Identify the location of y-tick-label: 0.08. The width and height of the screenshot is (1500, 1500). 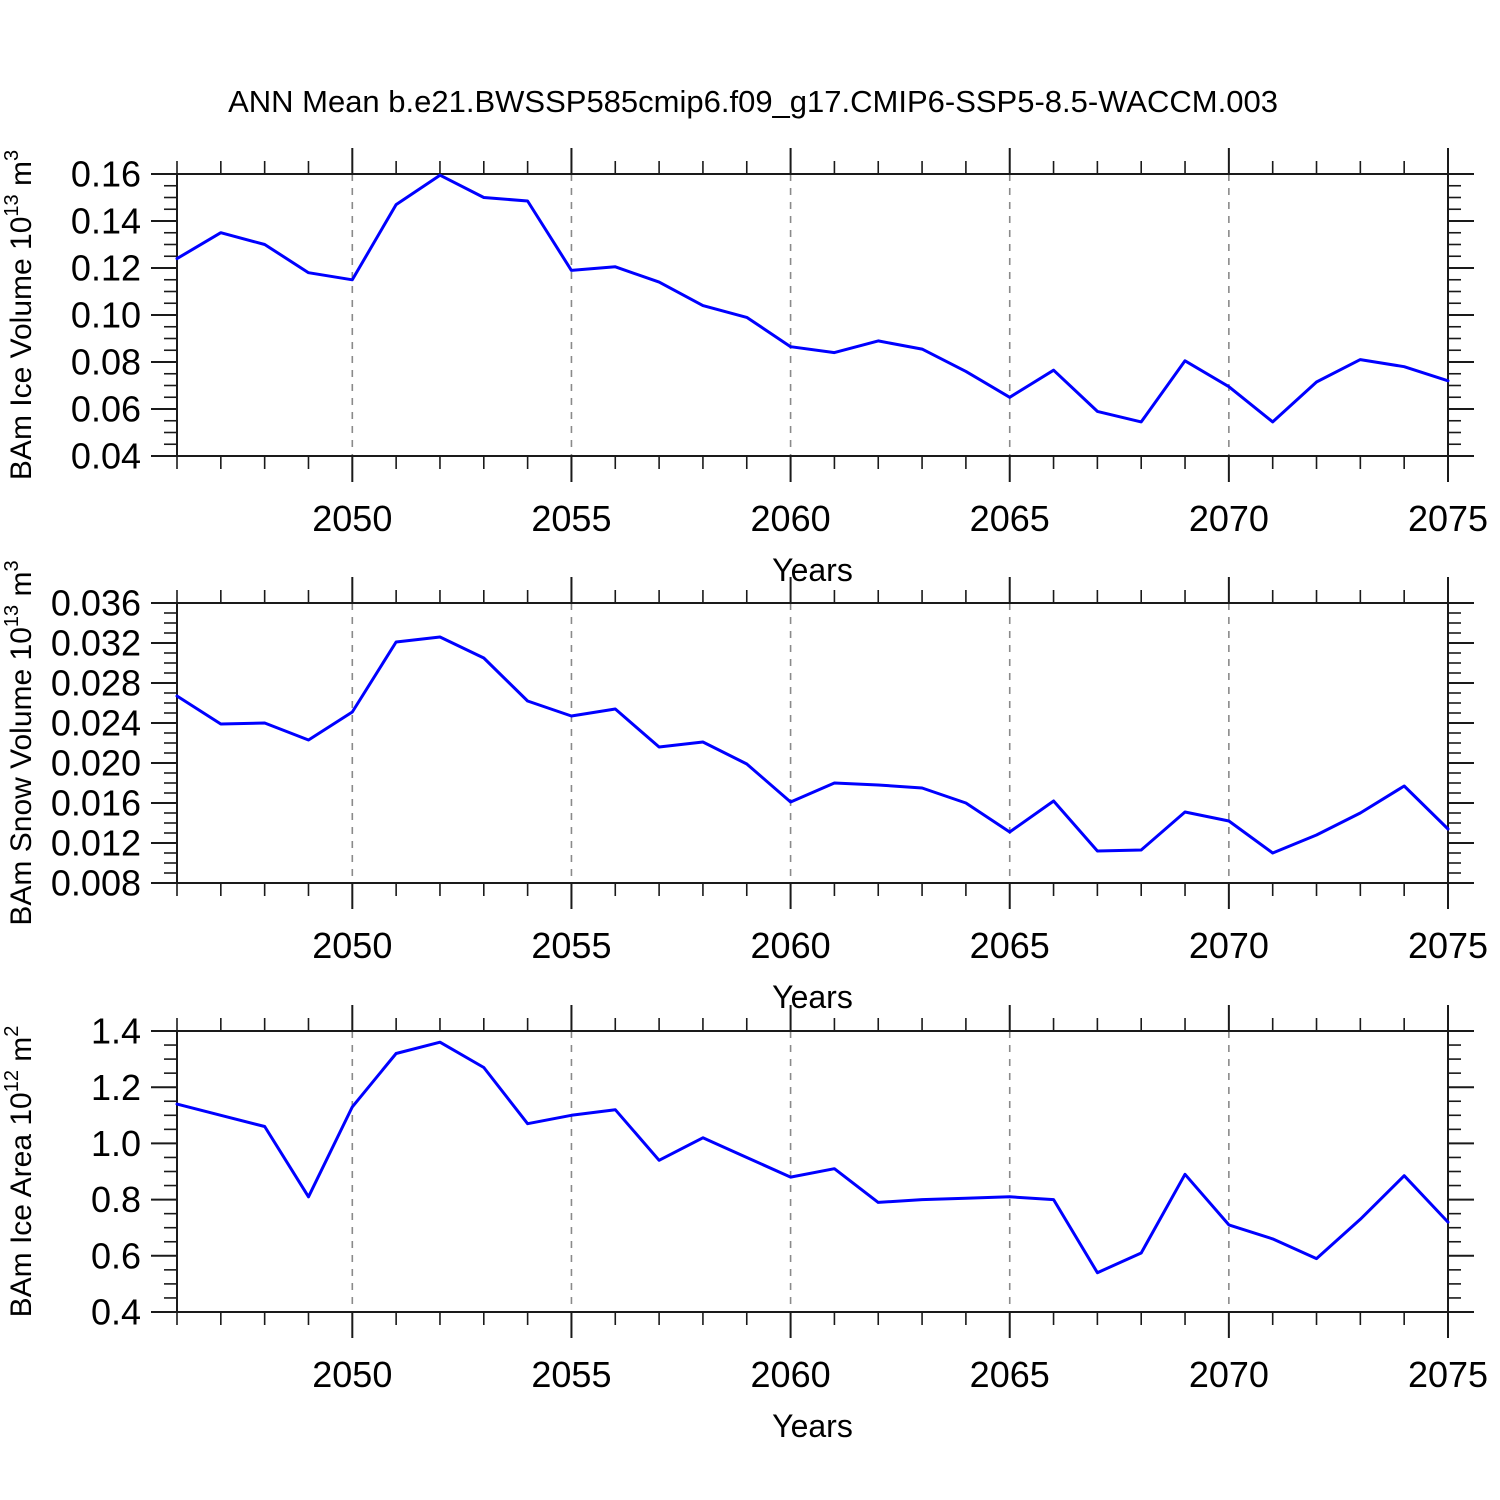
(106, 362).